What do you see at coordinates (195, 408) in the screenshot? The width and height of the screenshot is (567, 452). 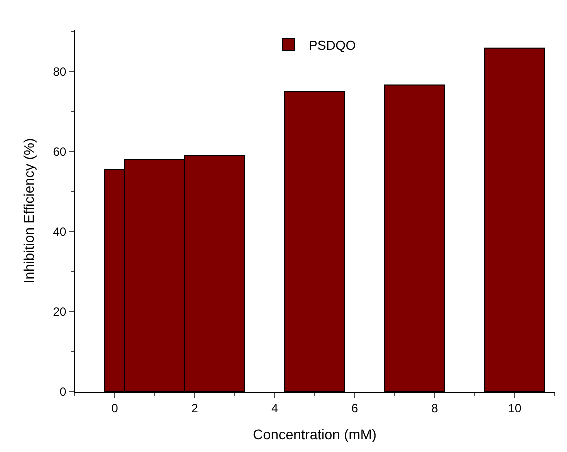 I see `x-tick-label: 2` at bounding box center [195, 408].